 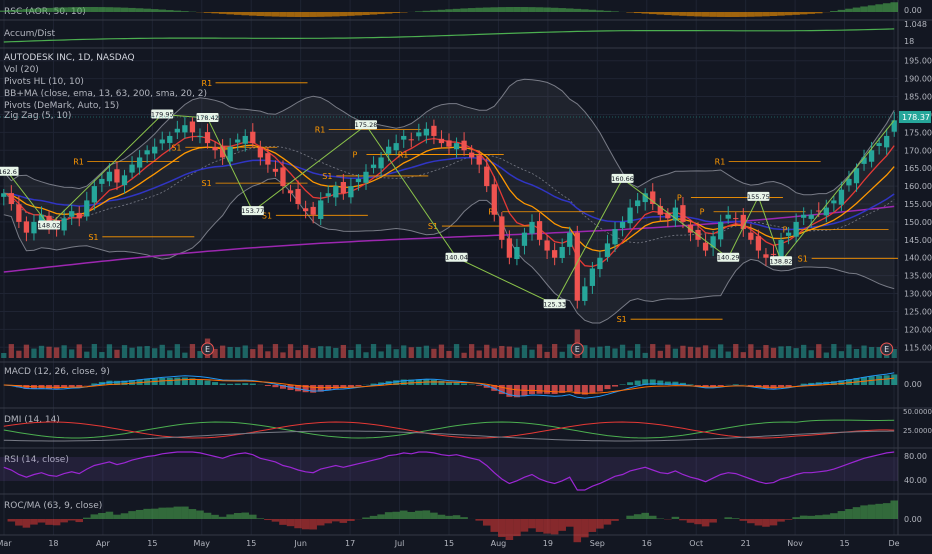 I want to click on price-tick-label: 170.00, so click(x=918, y=150).